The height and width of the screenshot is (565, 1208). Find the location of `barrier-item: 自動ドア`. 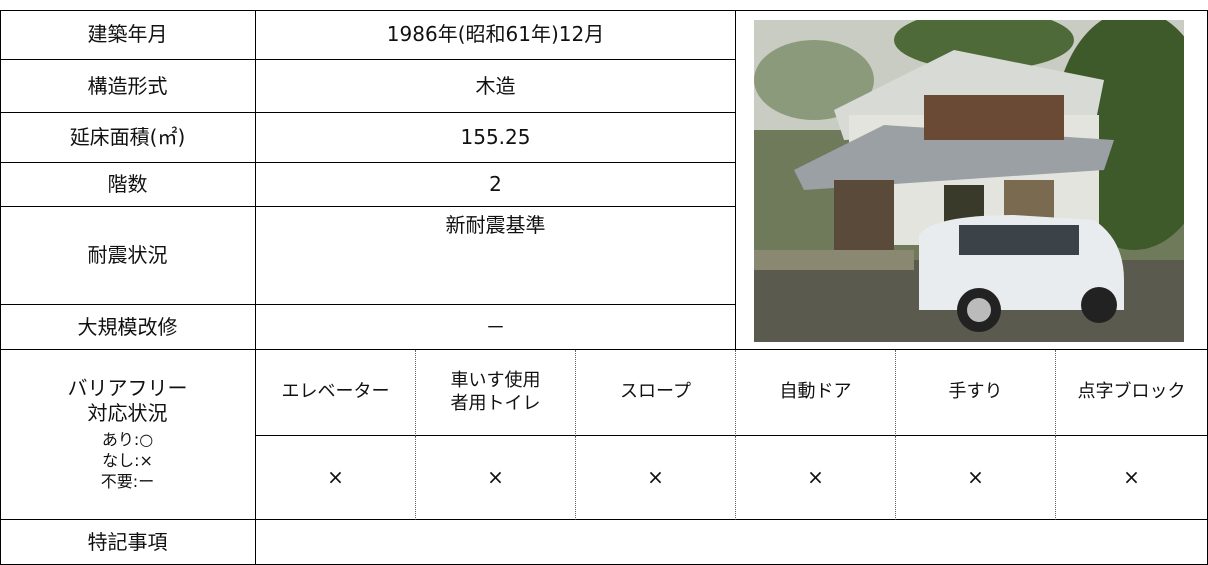

barrier-item: 自動ドア is located at coordinates (816, 393).